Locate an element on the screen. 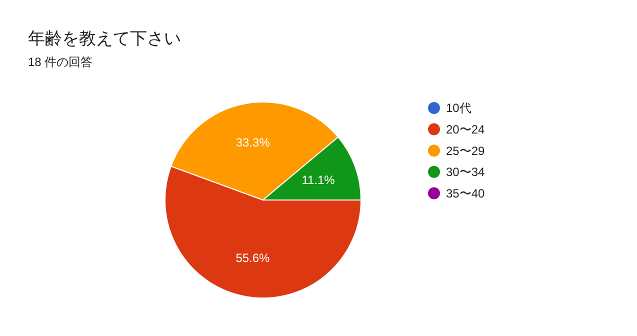 The height and width of the screenshot is (336, 637). legend-label: 25〜29 is located at coordinates (466, 151).